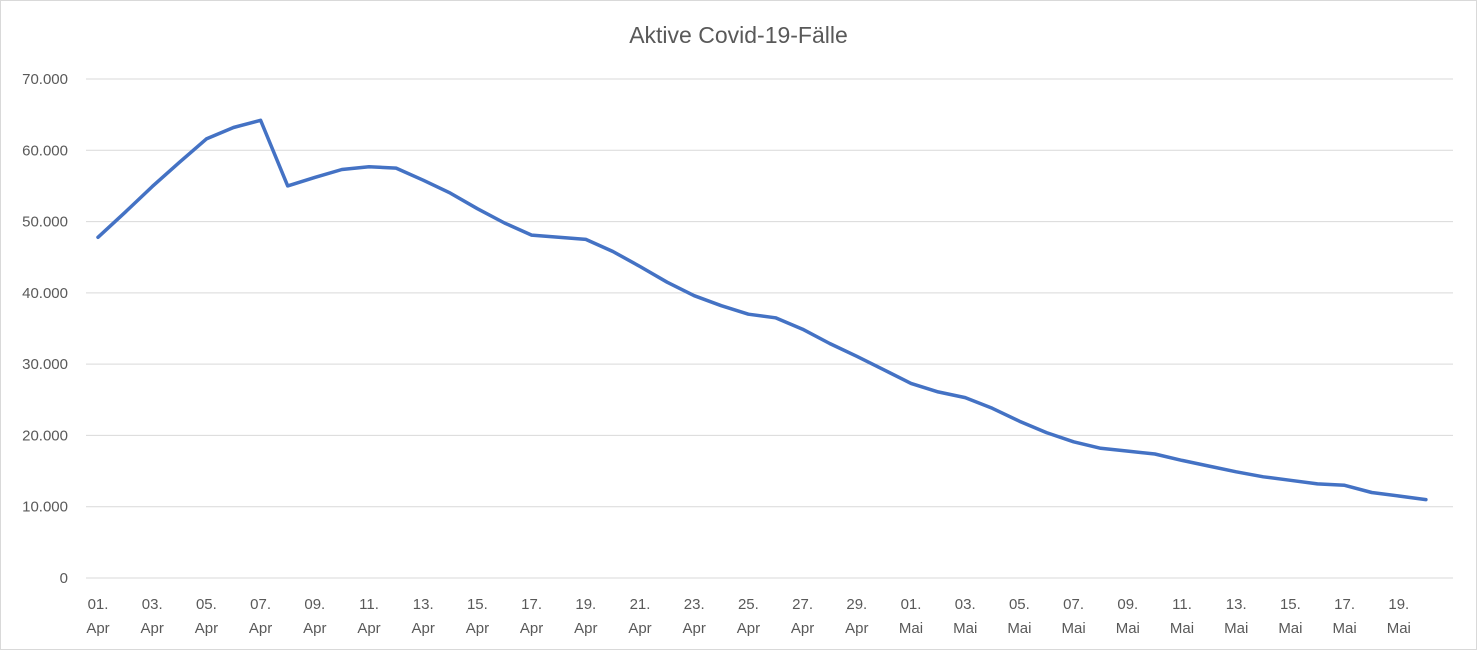 This screenshot has height=650, width=1477. Describe the element at coordinates (260, 616) in the screenshot. I see `x-tick-label: 07. Apr` at that location.